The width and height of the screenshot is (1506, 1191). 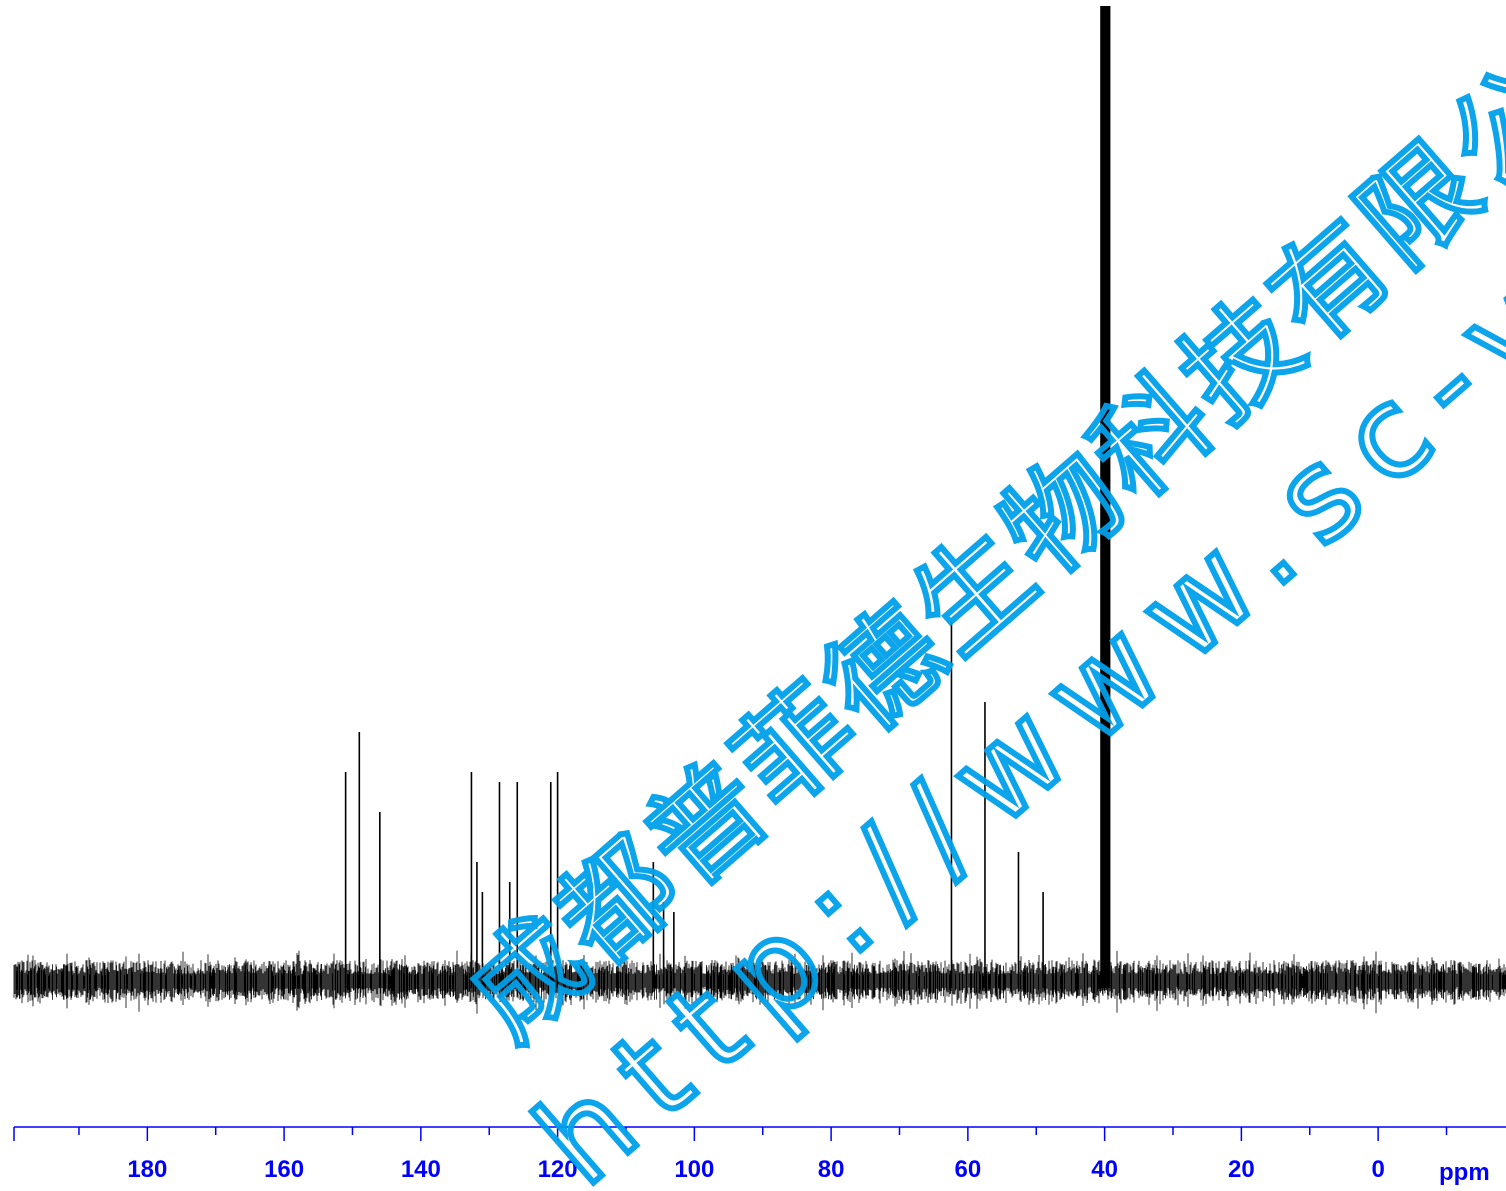 What do you see at coordinates (1241, 1169) in the screenshot?
I see `x-tick-label: 20` at bounding box center [1241, 1169].